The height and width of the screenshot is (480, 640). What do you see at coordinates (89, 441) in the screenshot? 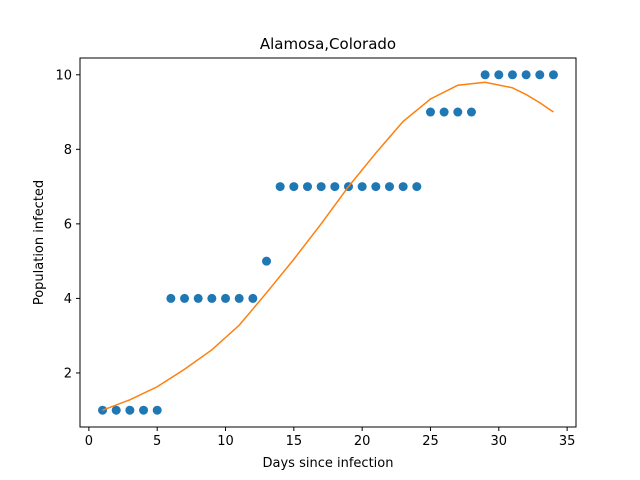
I see `x-tick-label: 0` at bounding box center [89, 441].